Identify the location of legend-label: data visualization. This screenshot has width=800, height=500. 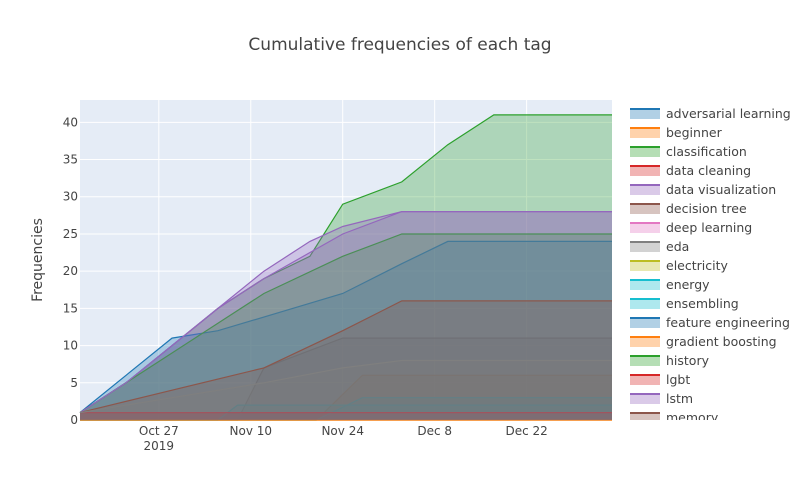
(721, 189).